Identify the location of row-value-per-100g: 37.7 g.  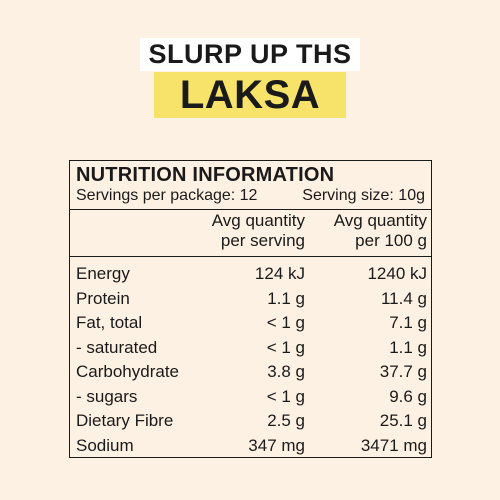
(403, 371).